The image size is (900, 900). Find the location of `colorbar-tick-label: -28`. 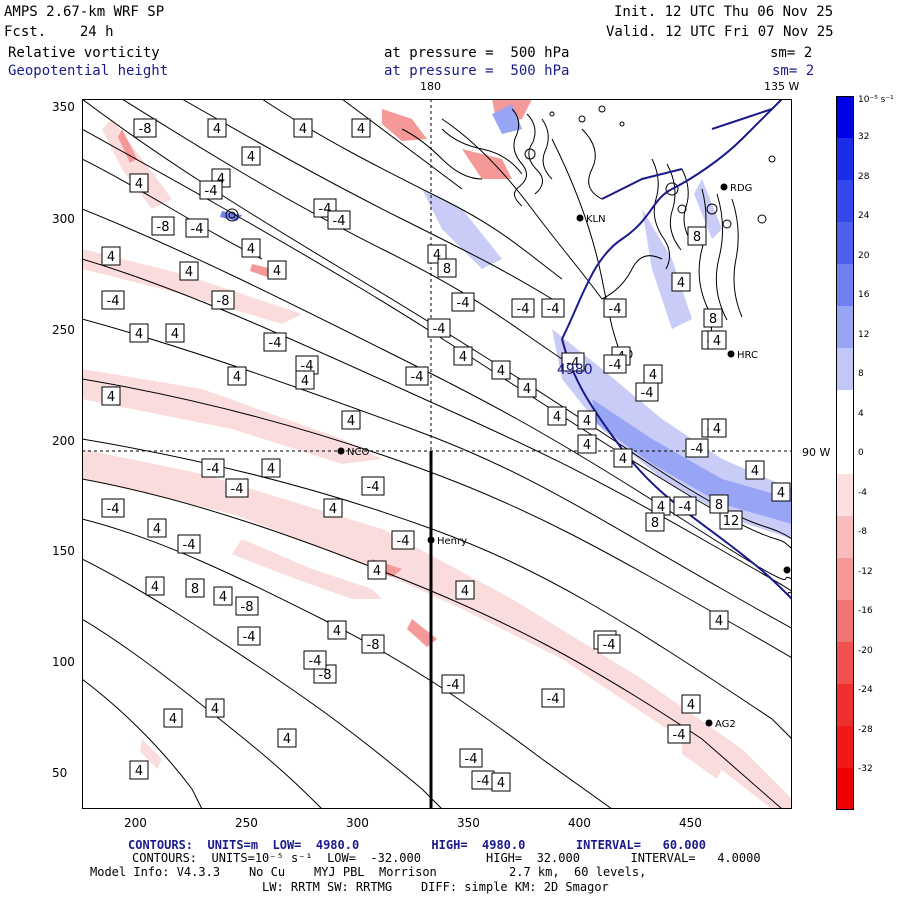

colorbar-tick-label: -28 is located at coordinates (865, 729).